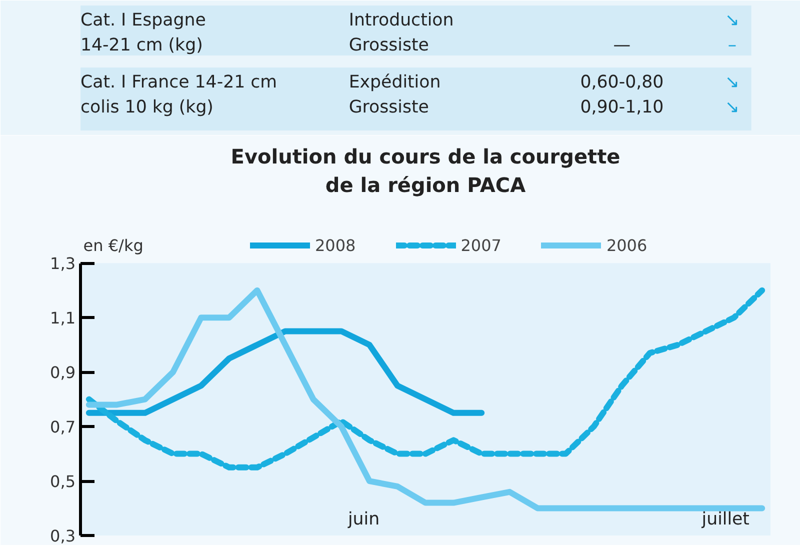 Image resolution: width=800 pixels, height=550 pixels. Describe the element at coordinates (63, 264) in the screenshot. I see `y-tick-label: 1,3` at that location.